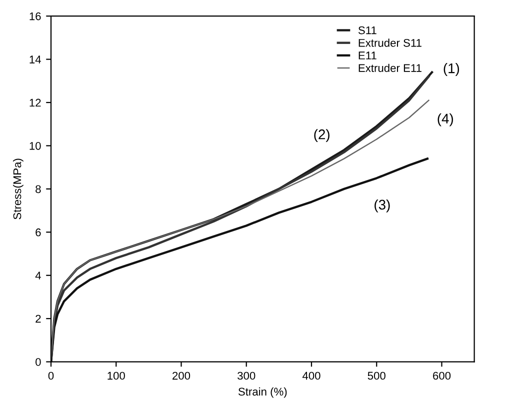 This screenshot has height=402, width=510. Describe the element at coordinates (51, 376) in the screenshot. I see `x-tick-label: 0` at that location.